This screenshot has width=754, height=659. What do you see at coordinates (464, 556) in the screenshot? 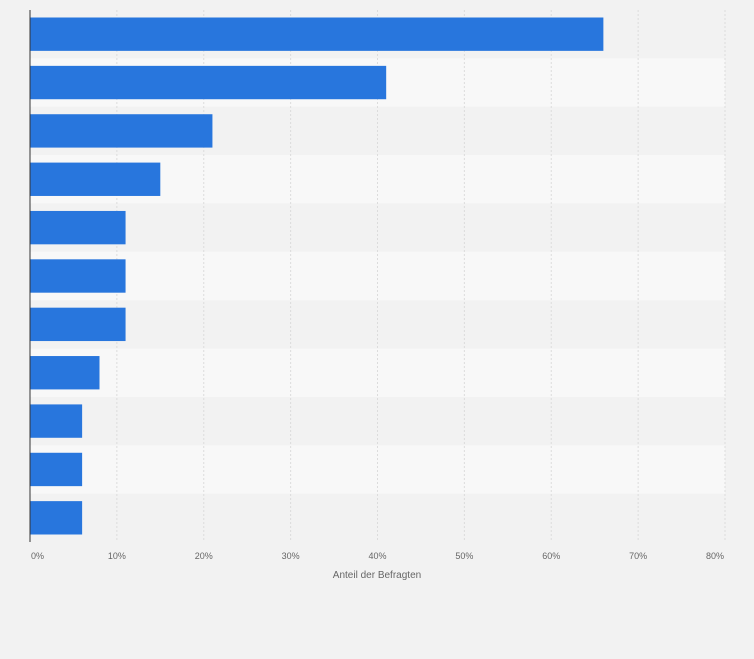
I see `x-tick-label: 50%` at bounding box center [464, 556].